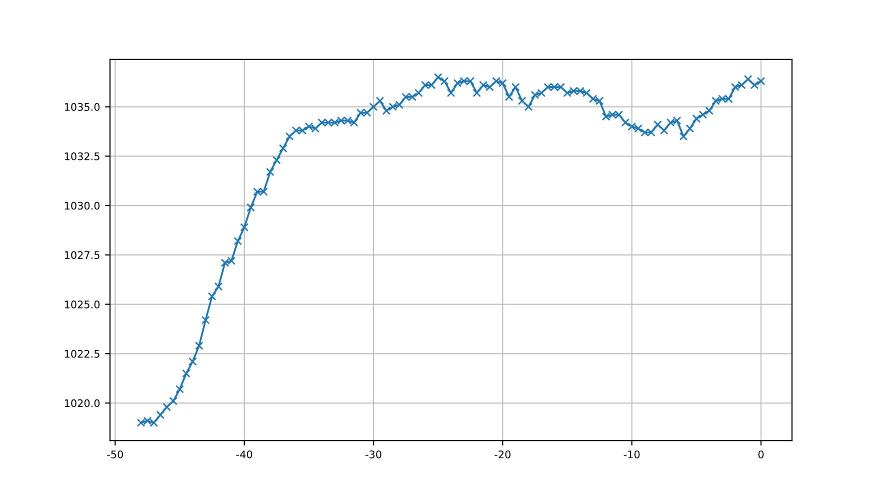 The height and width of the screenshot is (495, 880). What do you see at coordinates (82, 107) in the screenshot?
I see `y-tick-label: 1035.0` at bounding box center [82, 107].